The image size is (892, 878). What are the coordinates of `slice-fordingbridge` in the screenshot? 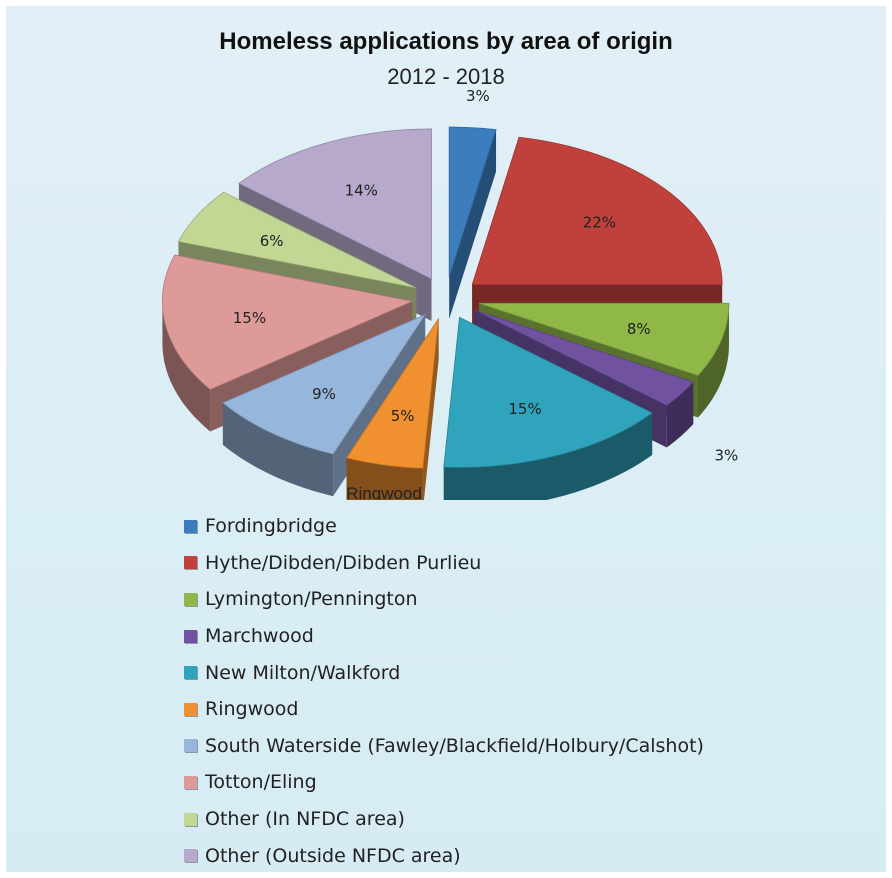 It's located at (472, 202).